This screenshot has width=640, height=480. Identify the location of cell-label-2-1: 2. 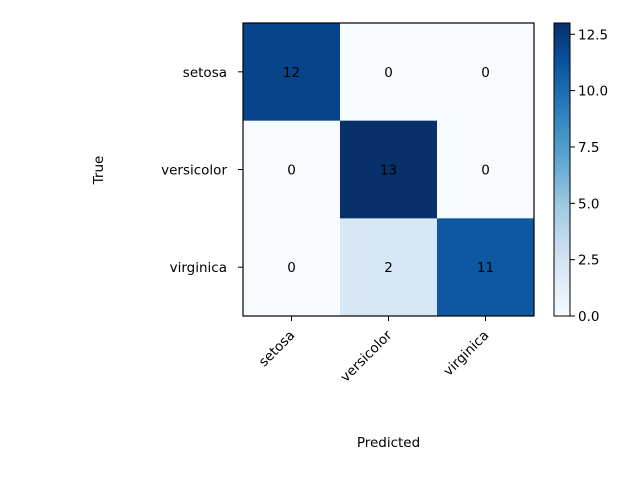
(388, 268).